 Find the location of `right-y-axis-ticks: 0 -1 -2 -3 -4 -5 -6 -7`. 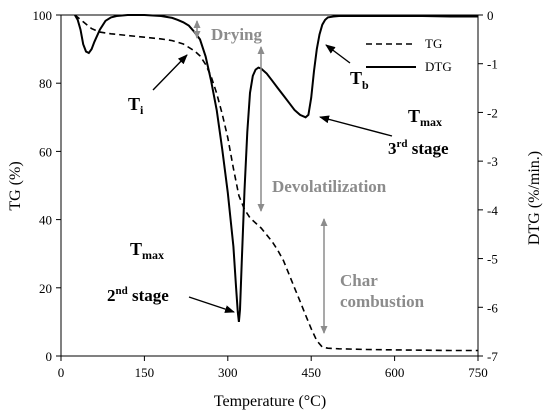

right-y-axis-ticks: 0 -1 -2 -3 -4 -5 -6 -7 is located at coordinates (488, 186).